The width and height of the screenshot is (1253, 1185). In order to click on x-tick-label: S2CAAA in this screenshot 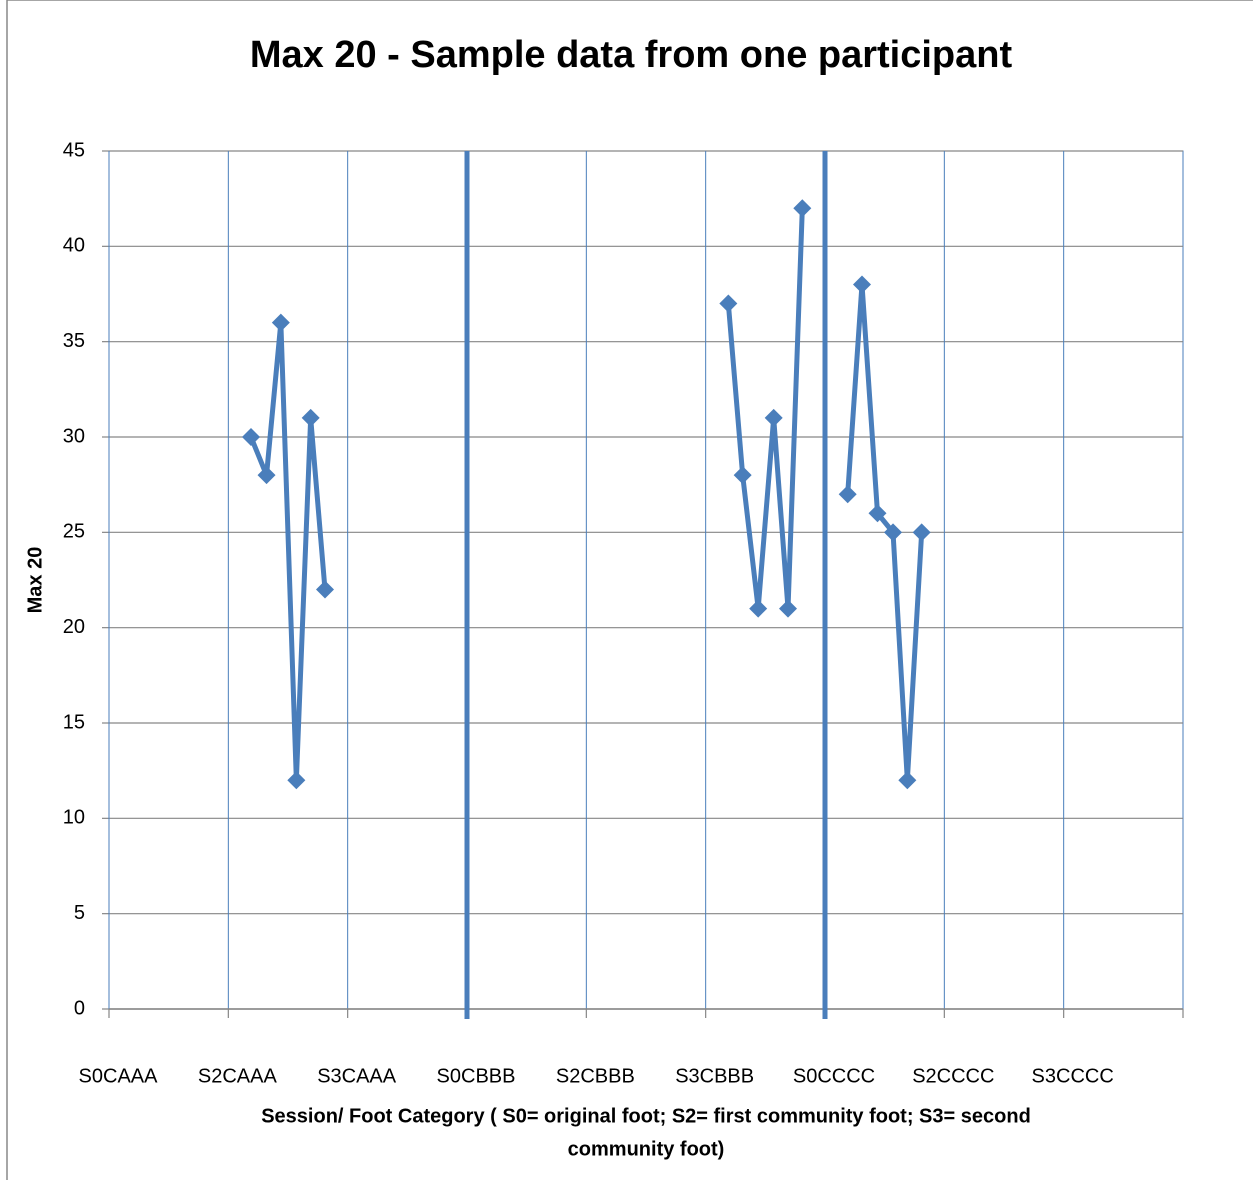, I will do `click(238, 1076)`.